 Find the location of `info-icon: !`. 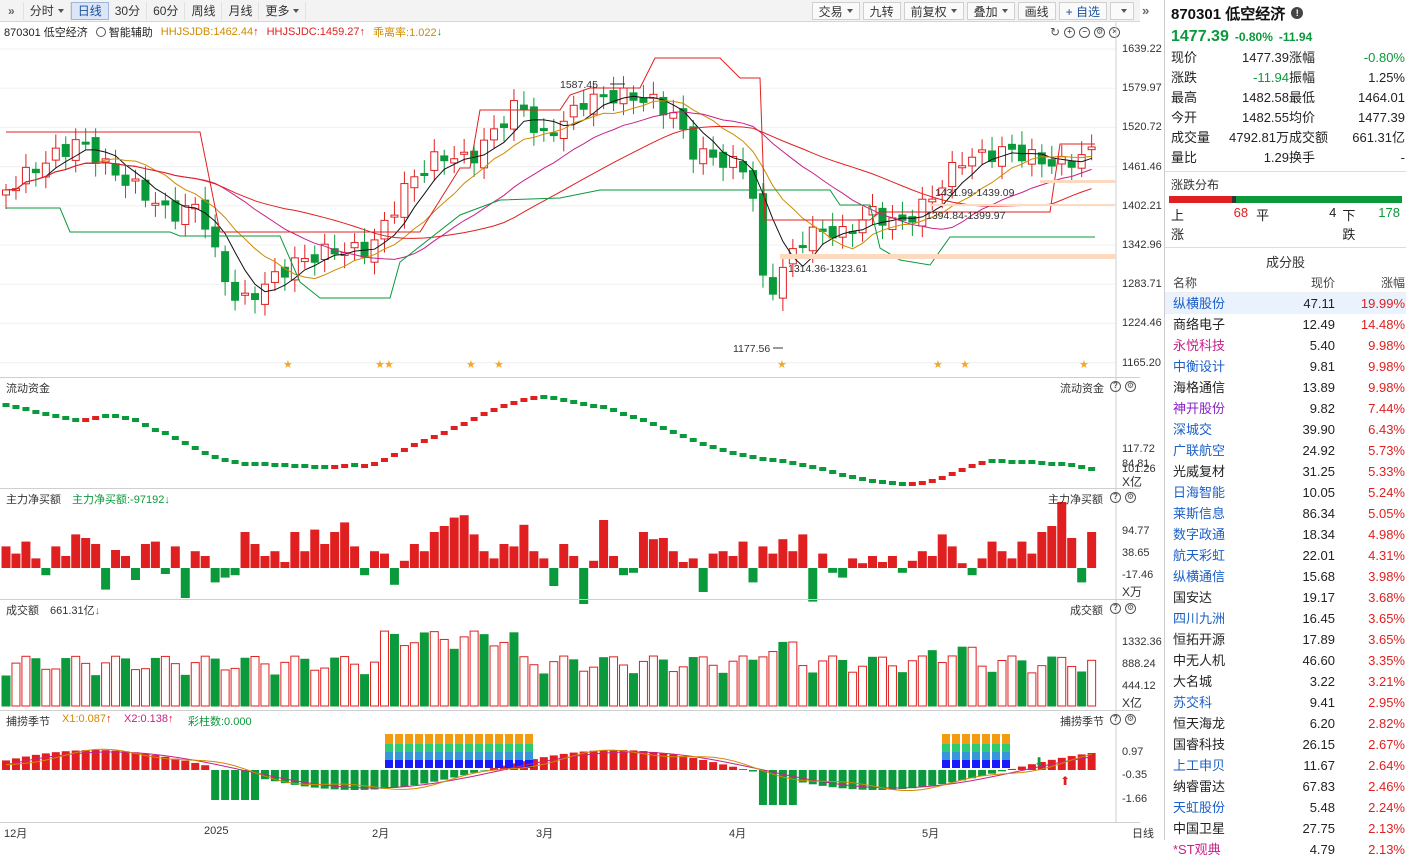

info-icon: ! is located at coordinates (1297, 13).